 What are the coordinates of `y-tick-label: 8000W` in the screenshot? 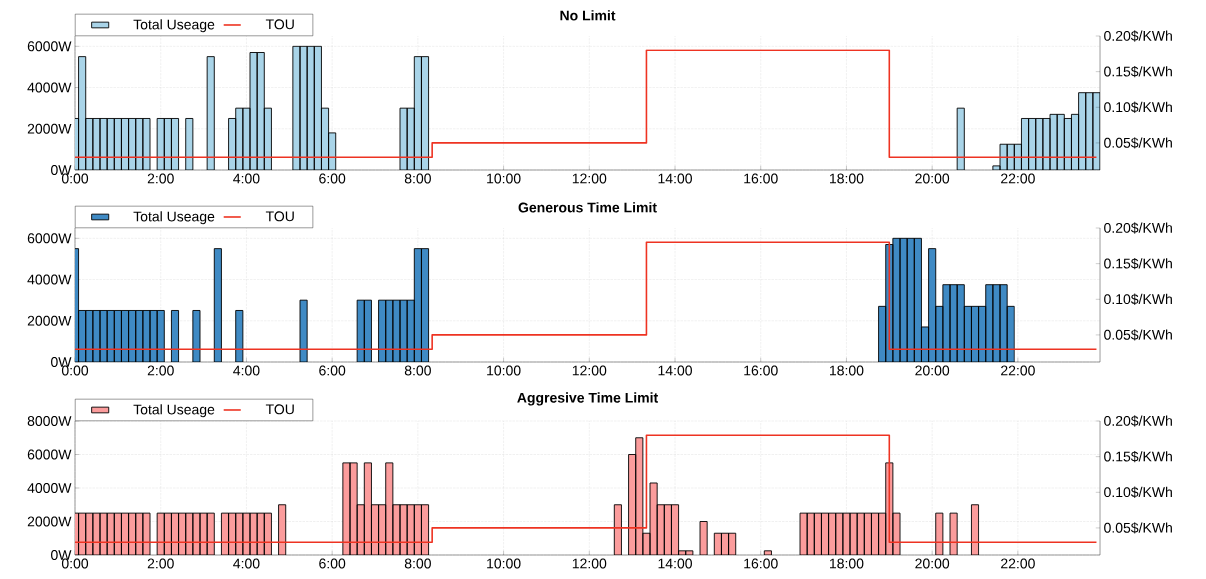 It's located at (49, 421).